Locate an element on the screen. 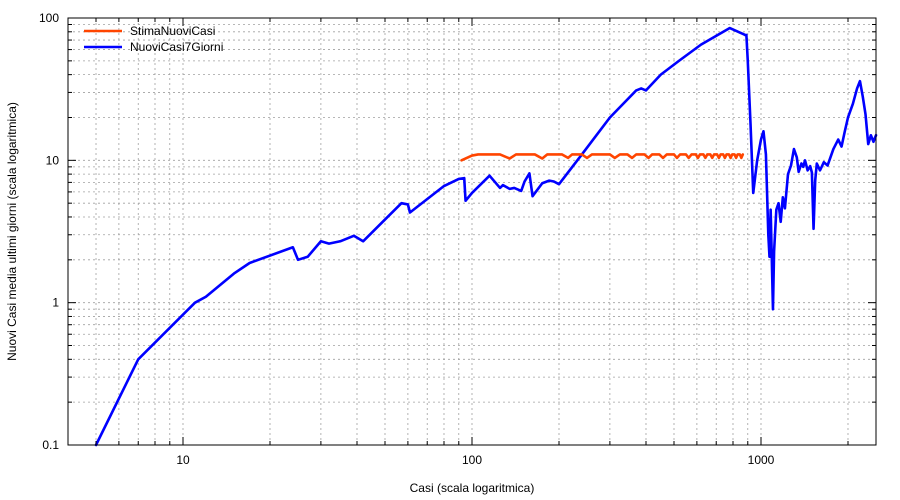  y-tick-label: 100 is located at coordinates (49, 18).